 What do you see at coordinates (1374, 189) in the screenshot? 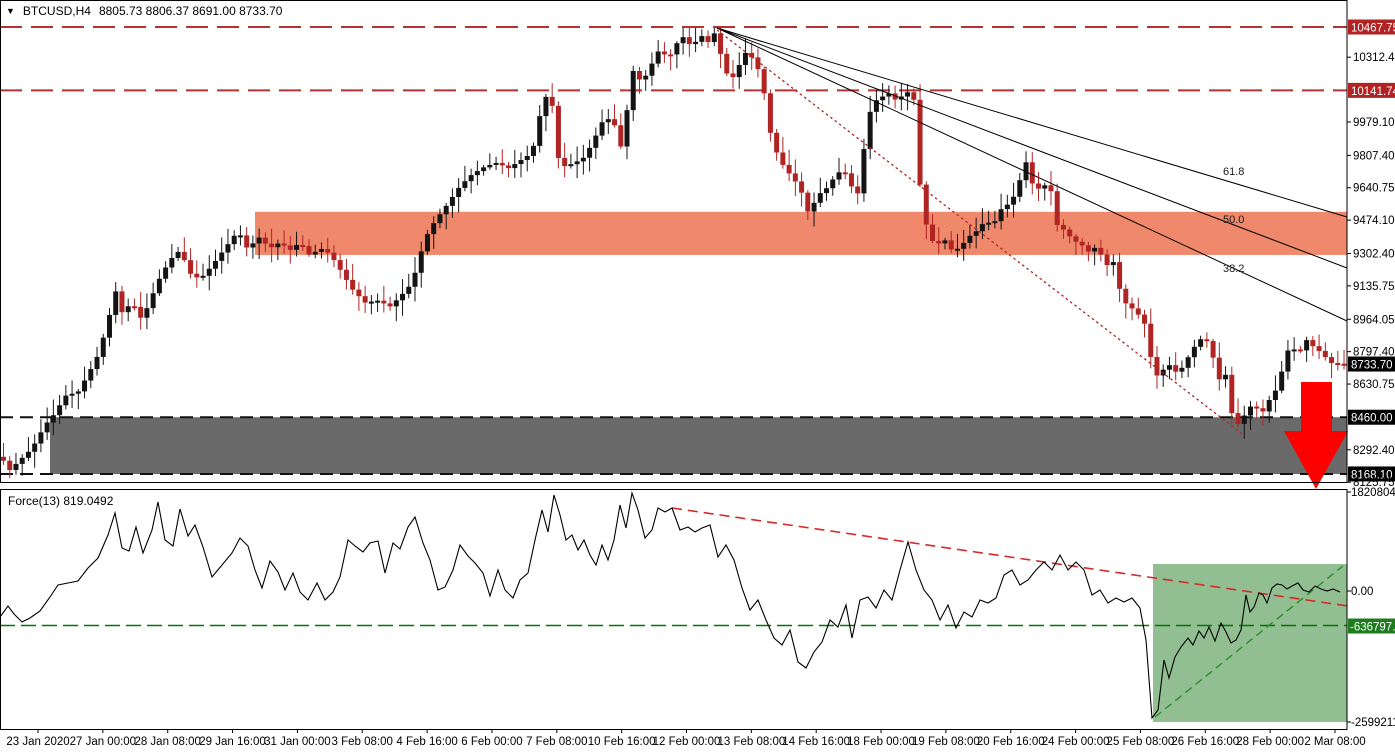
I see `price-tick-label: 9640.75` at bounding box center [1374, 189].